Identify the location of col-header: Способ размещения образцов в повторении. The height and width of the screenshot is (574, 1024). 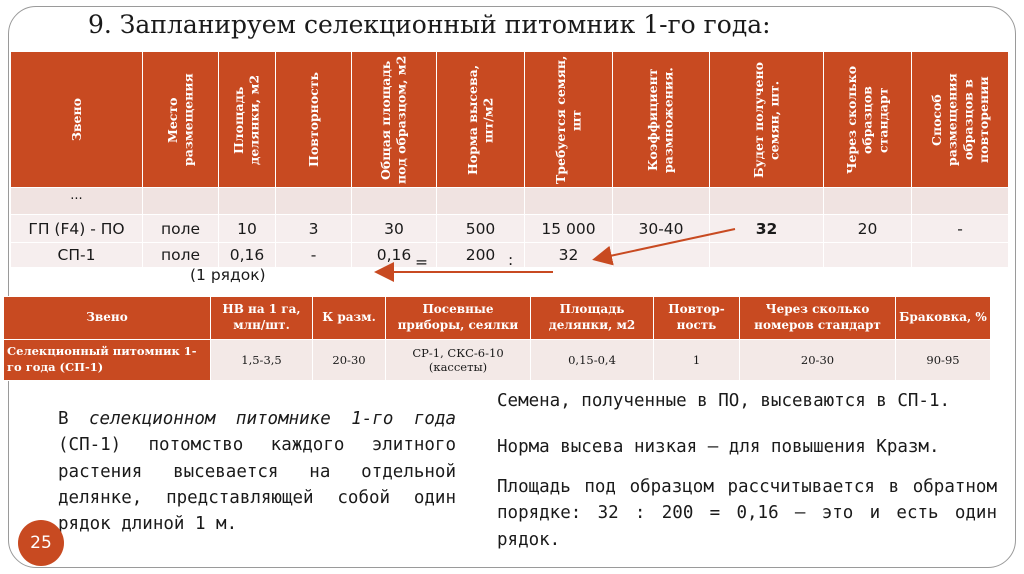
(960, 119).